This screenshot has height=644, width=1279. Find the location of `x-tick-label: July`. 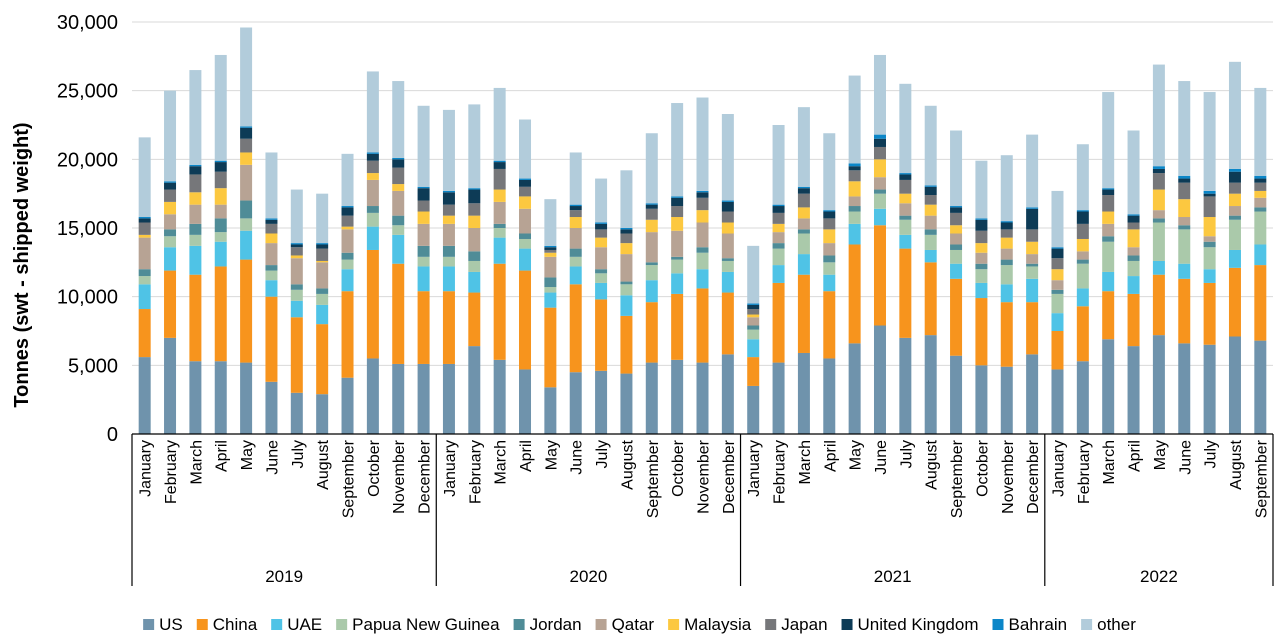

x-tick-label: July is located at coordinates (906, 454).